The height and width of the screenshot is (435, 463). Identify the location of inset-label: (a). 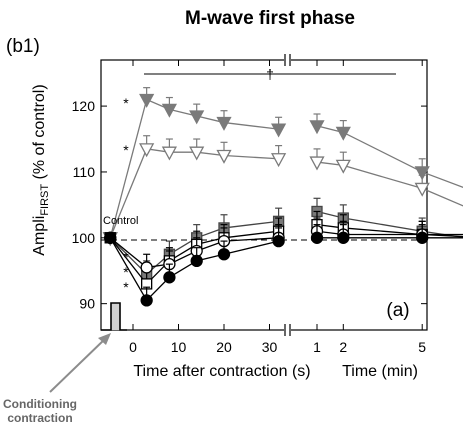
(397, 310).